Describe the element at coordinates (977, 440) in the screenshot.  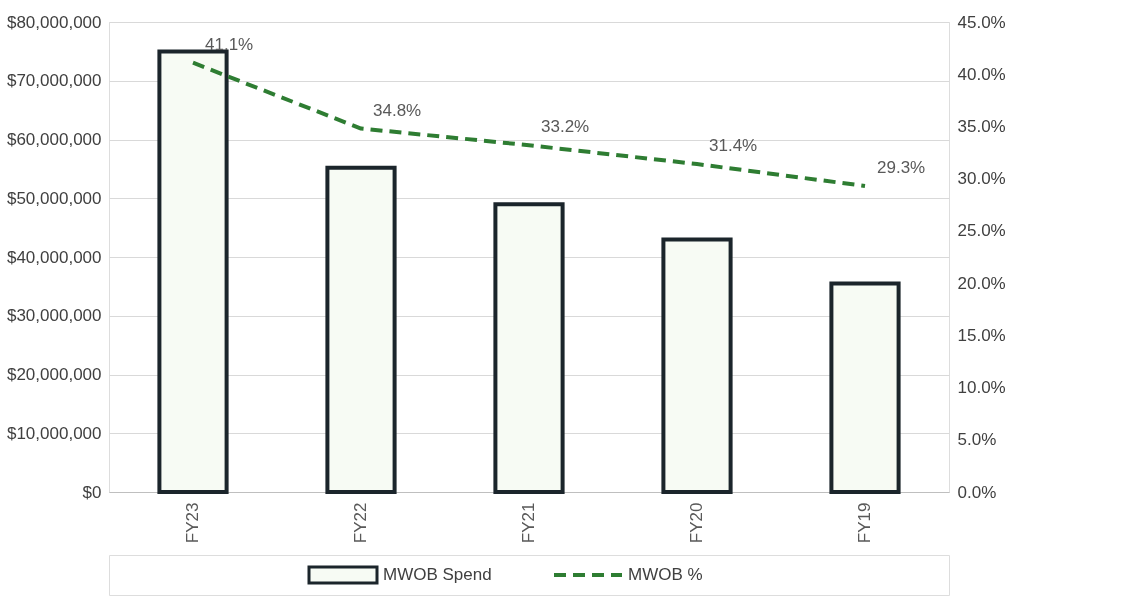
I see `y2-tick-label: 5.0%` at that location.